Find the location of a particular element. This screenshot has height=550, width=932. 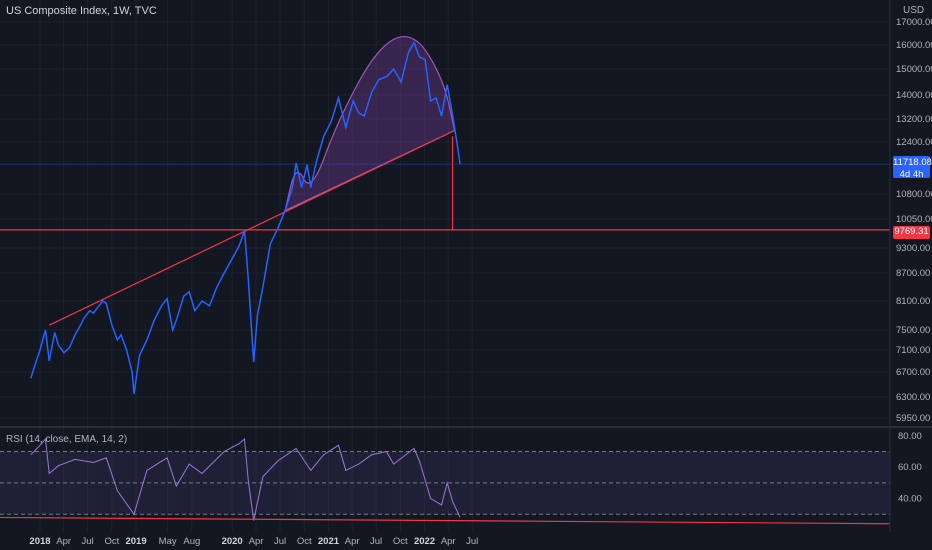

time-tick-label: 2020 is located at coordinates (232, 541).